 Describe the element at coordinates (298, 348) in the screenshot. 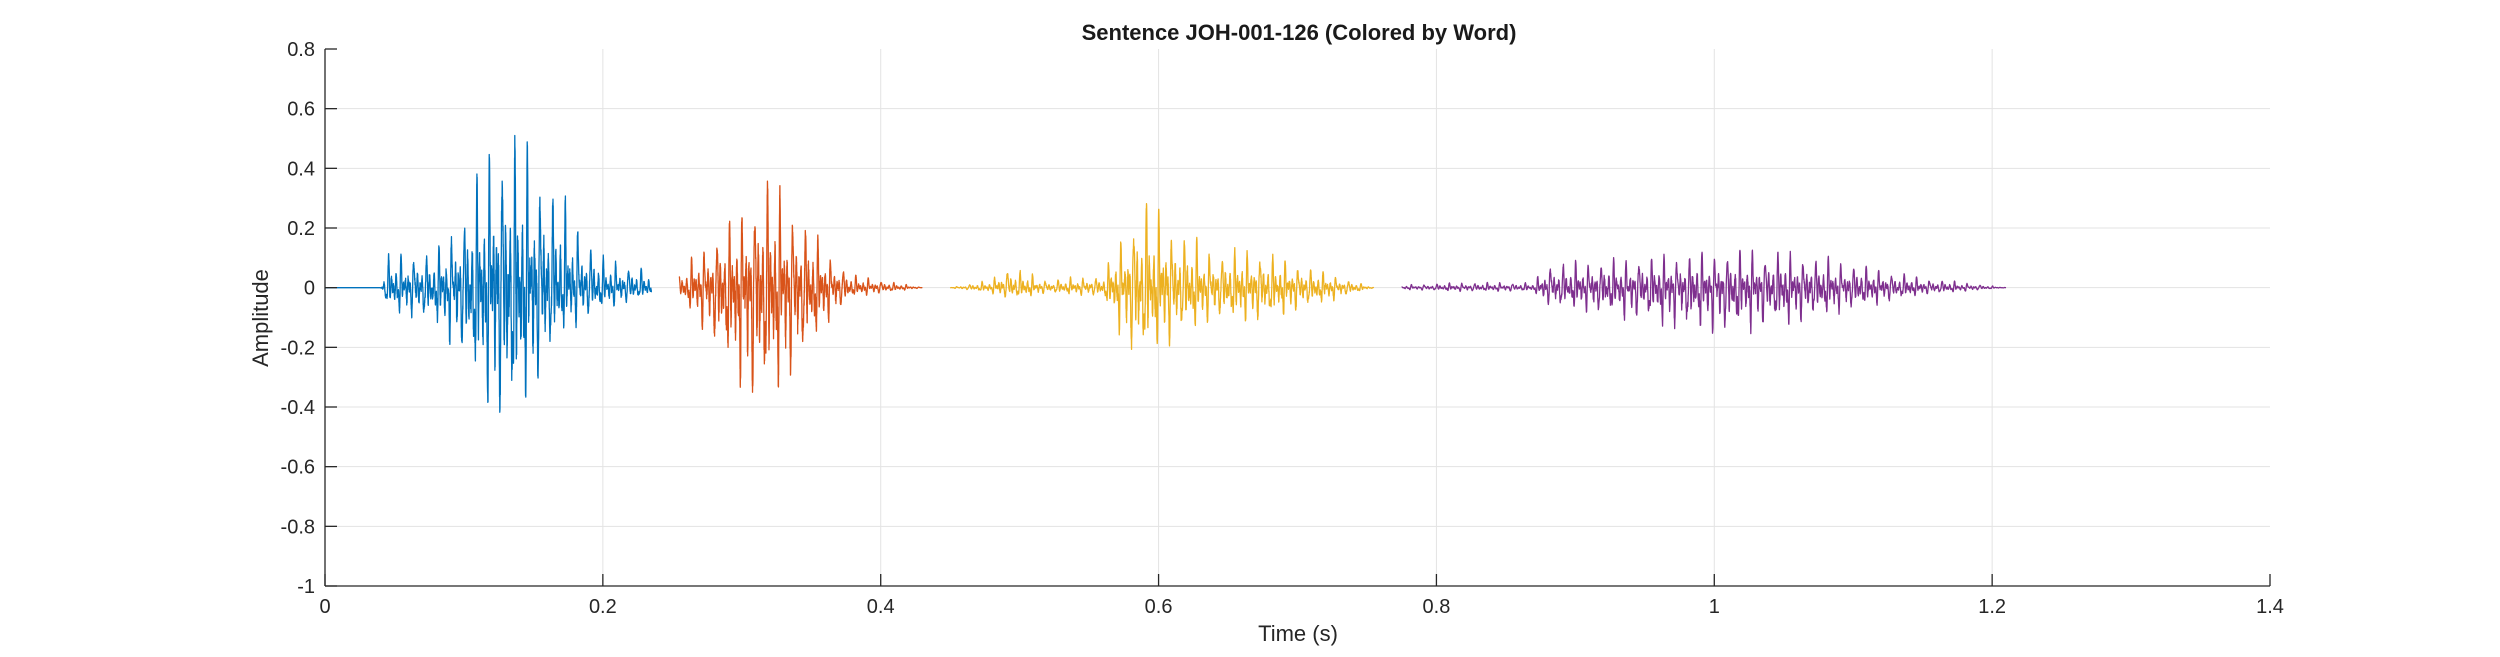

I see `y-tick-label: -0.2` at that location.